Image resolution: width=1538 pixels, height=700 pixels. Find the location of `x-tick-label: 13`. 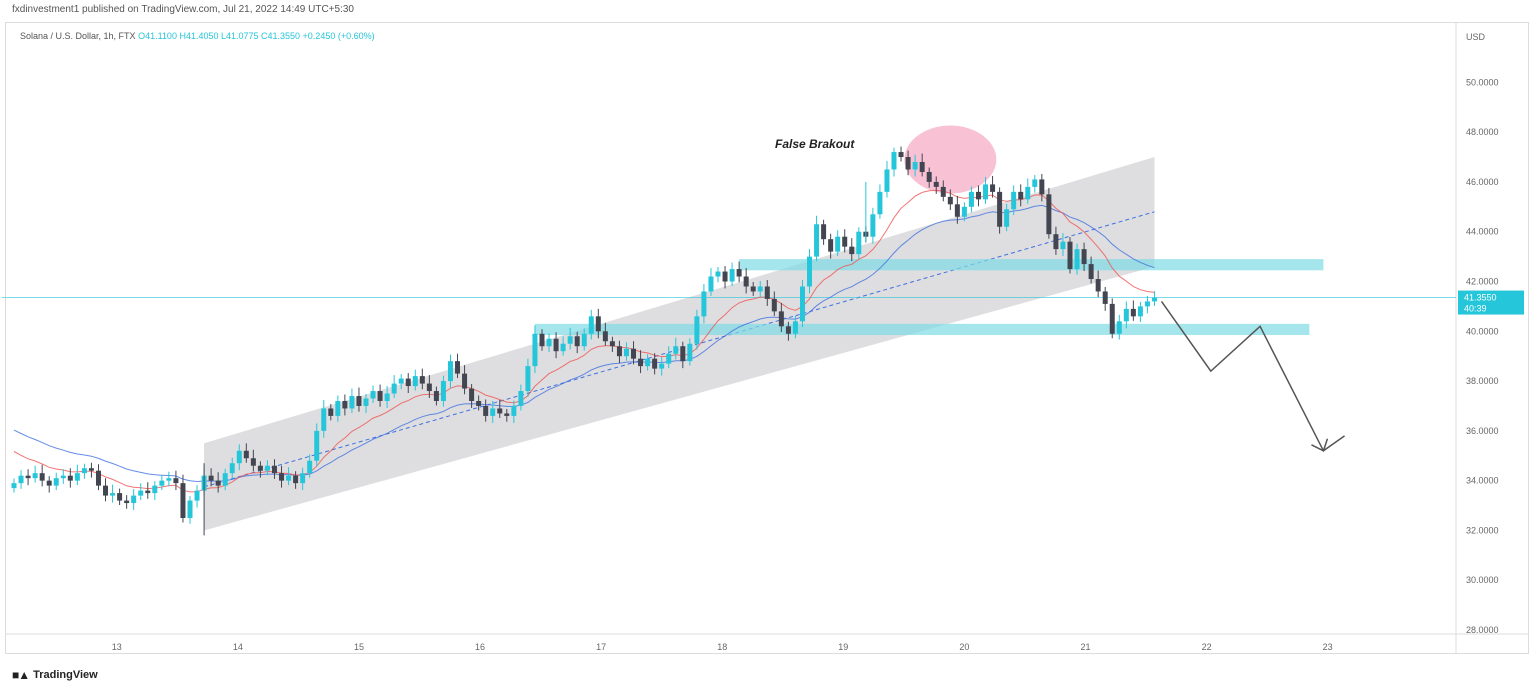

x-tick-label: 13 is located at coordinates (117, 647).